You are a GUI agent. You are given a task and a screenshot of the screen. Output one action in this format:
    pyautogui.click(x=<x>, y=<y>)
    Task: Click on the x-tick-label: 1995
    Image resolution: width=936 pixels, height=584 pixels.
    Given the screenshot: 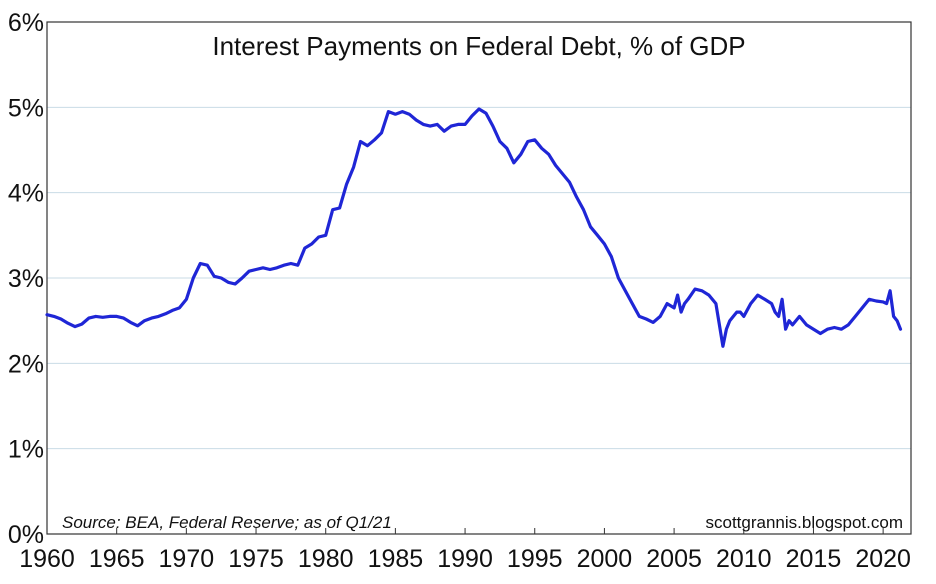 What is the action you would take?
    pyautogui.click(x=535, y=559)
    